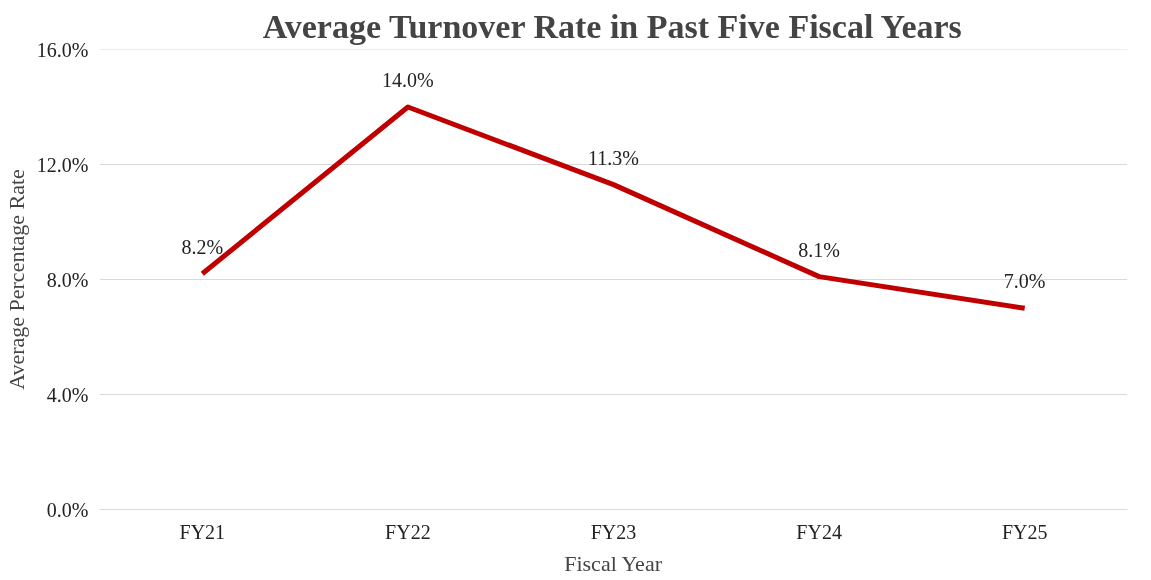 This screenshot has height=580, width=1151. What do you see at coordinates (67, 394) in the screenshot?
I see `y-tick-label: 4.0%` at bounding box center [67, 394].